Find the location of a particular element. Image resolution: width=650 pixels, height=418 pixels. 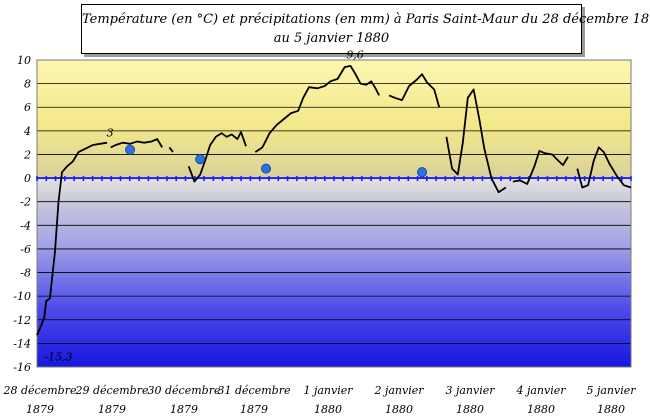

y-tick-label: -6 is located at coordinates (25, 249).